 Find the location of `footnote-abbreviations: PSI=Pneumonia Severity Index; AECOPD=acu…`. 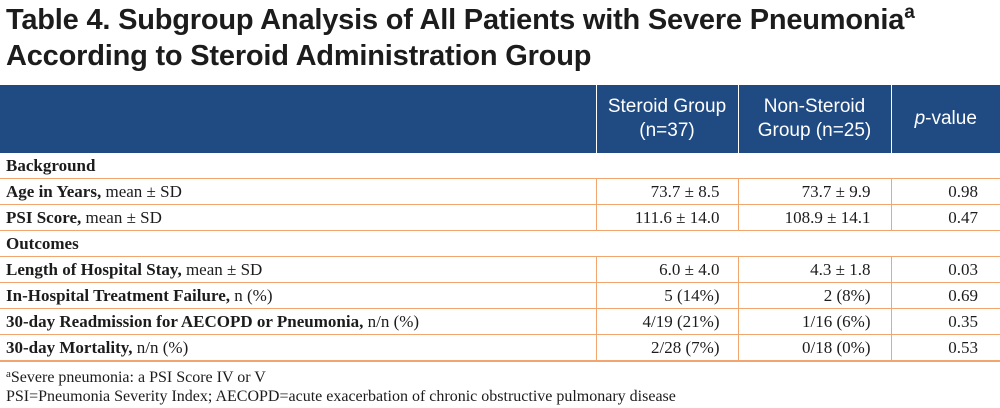

footnote-abbreviations: PSI=Pneumonia Severity Index; AECOPD=acu… is located at coordinates (341, 396).